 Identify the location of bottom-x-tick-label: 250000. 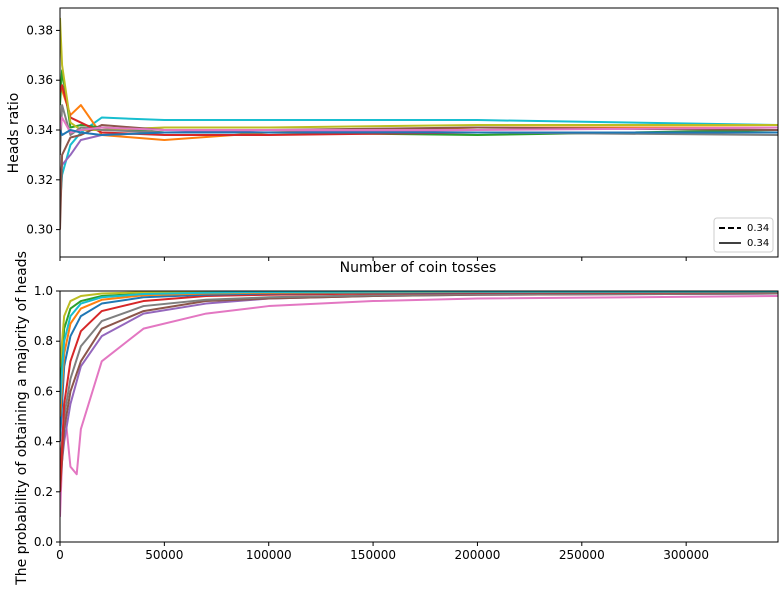
(582, 555).